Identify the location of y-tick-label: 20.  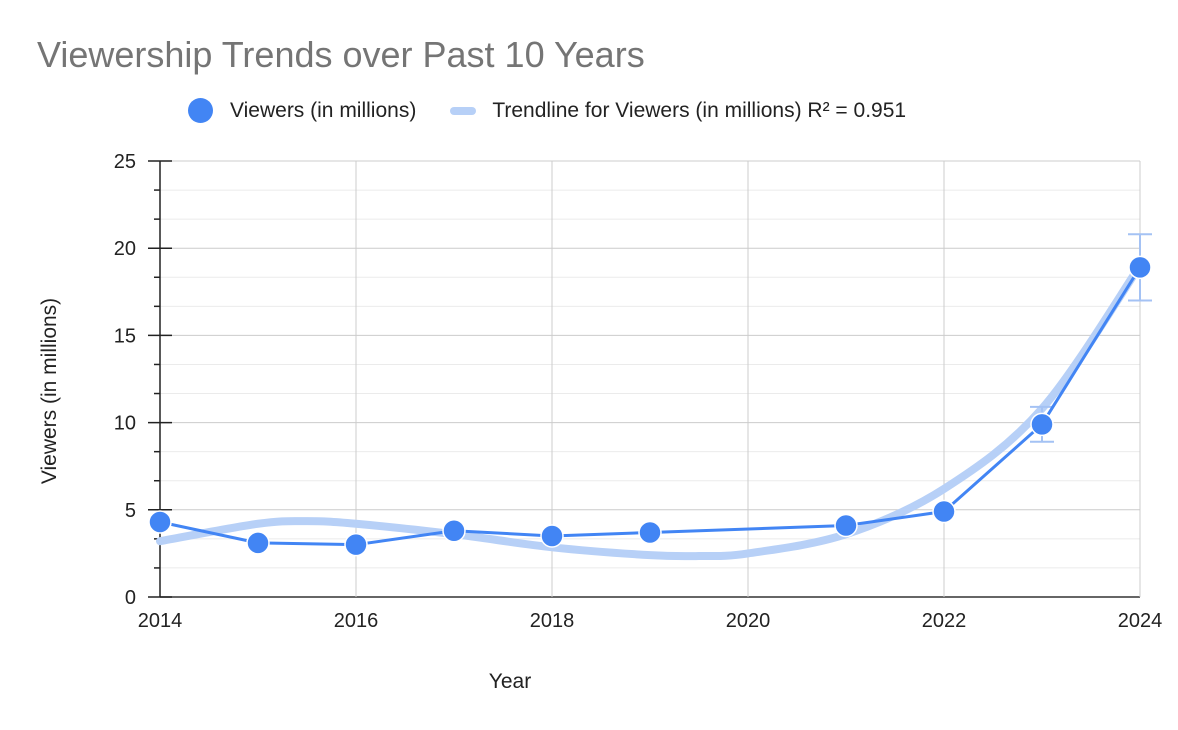
(125, 249).